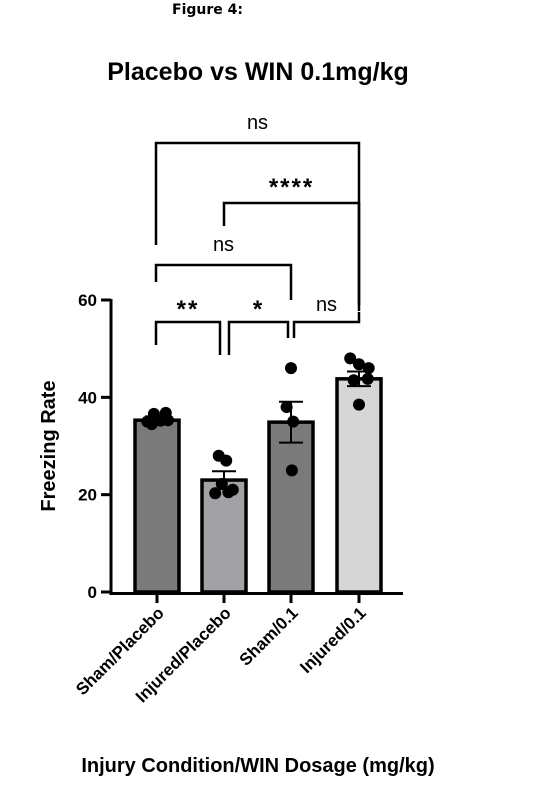  I want to click on significance-label-2: ns, so click(223, 245).